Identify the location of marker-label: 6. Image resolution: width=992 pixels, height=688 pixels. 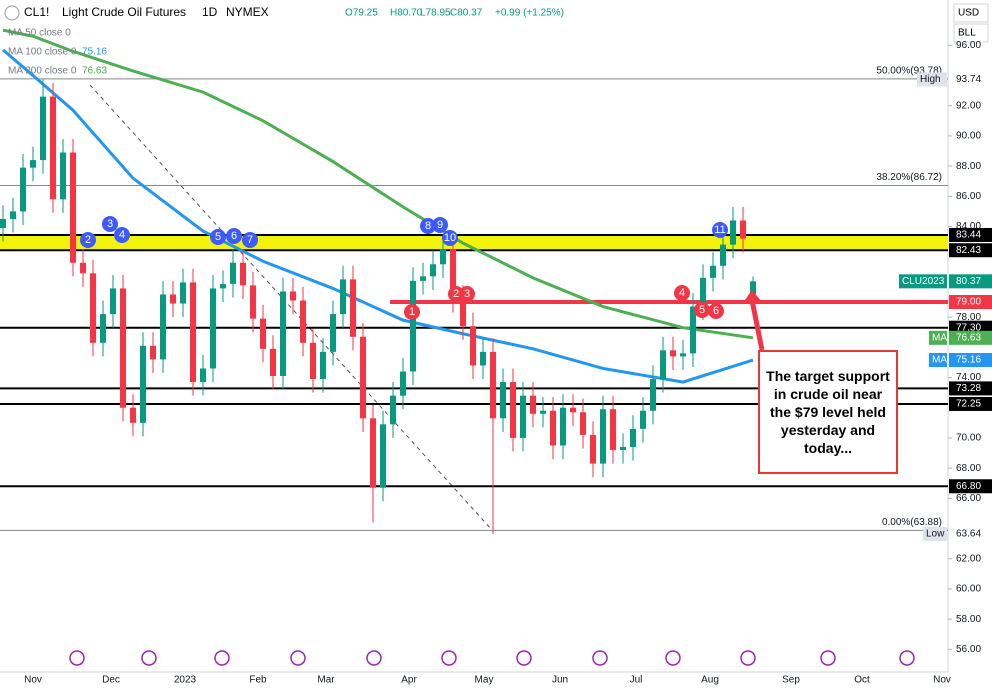
(716, 311).